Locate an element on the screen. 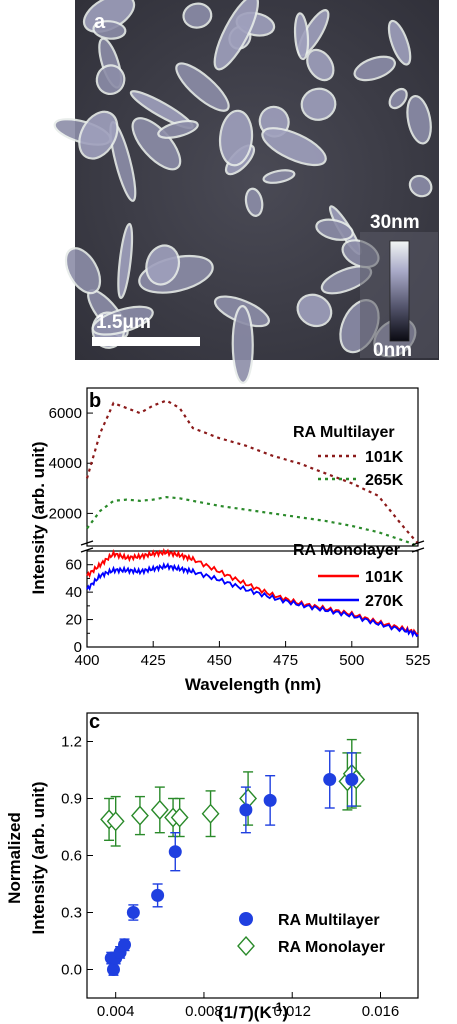 Image resolution: width=457 pixels, height=1024 pixels. xlabel-prefix: (1/ is located at coordinates (228, 1012).